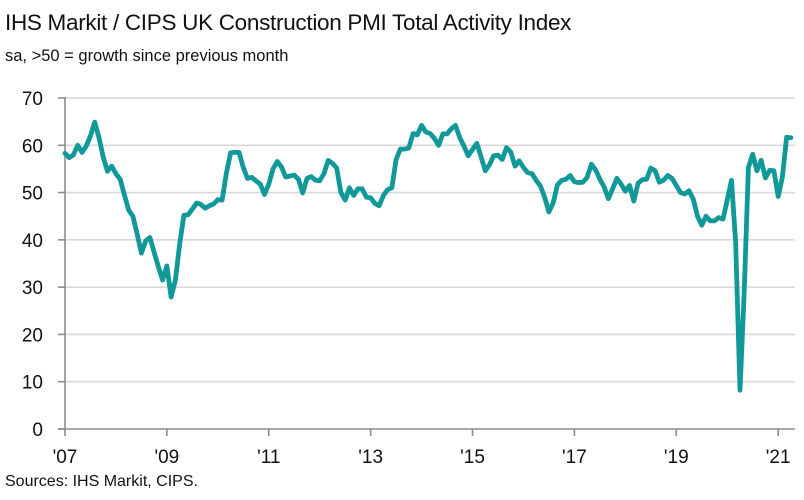 This screenshot has width=804, height=500. What do you see at coordinates (32, 288) in the screenshot?
I see `y-tick-label: 30` at bounding box center [32, 288].